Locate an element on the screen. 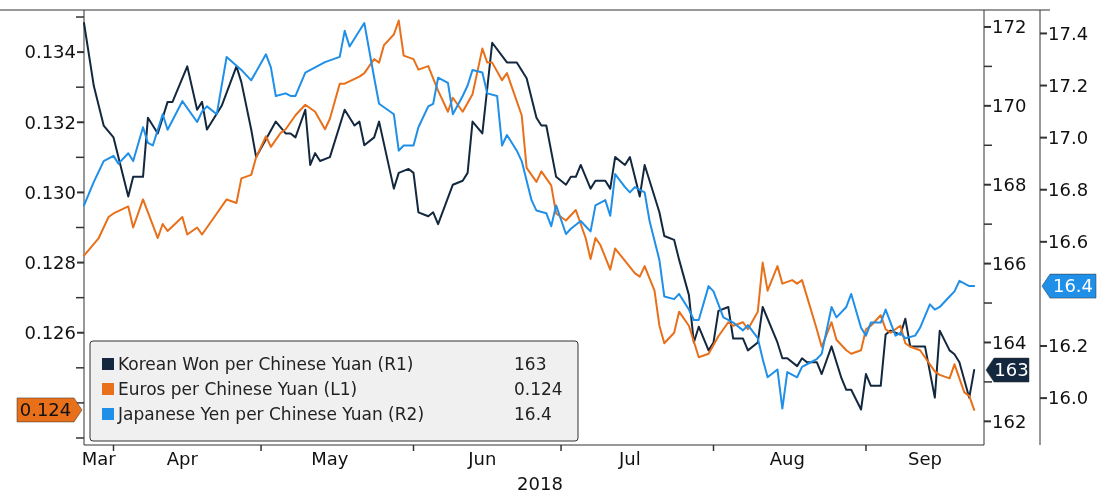 This screenshot has height=495, width=1113. y-tick-label: 0.128 is located at coordinates (50, 262).